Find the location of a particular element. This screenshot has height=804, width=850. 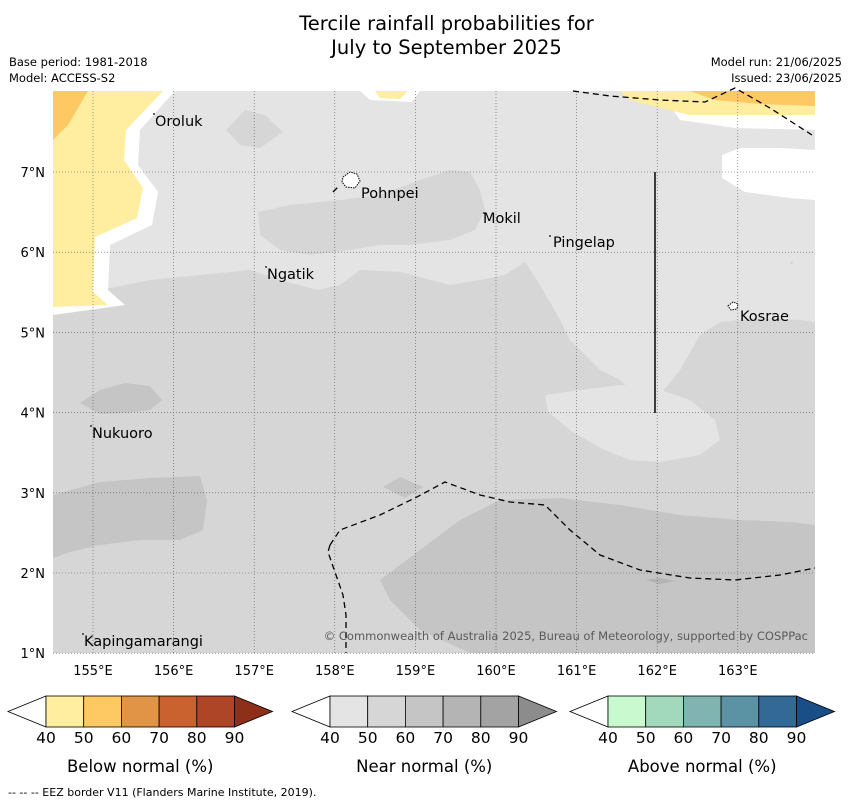

issued-date: Issued: 23/06/2025 is located at coordinates (786, 78).